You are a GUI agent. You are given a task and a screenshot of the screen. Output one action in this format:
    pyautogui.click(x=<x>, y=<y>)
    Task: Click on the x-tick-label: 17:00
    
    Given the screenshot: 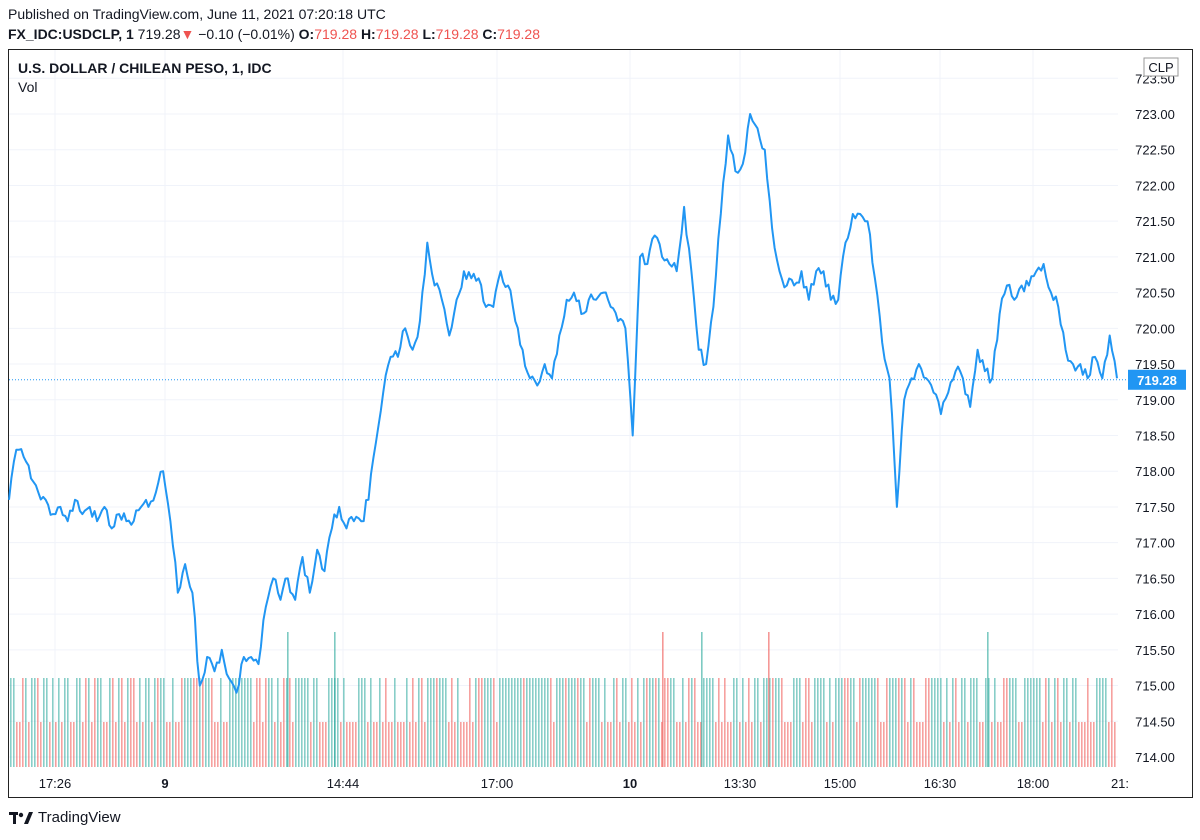 What is the action you would take?
    pyautogui.click(x=497, y=783)
    